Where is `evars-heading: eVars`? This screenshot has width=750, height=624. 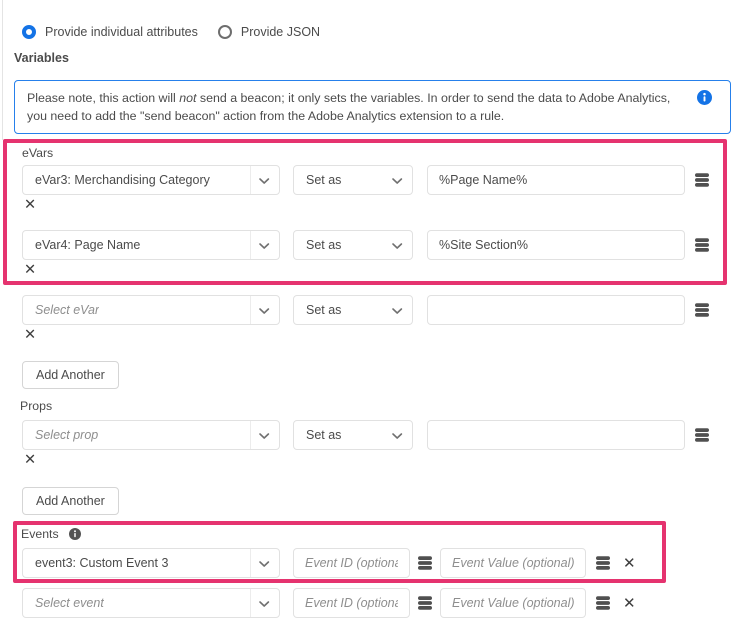 evars-heading: eVars is located at coordinates (38, 153).